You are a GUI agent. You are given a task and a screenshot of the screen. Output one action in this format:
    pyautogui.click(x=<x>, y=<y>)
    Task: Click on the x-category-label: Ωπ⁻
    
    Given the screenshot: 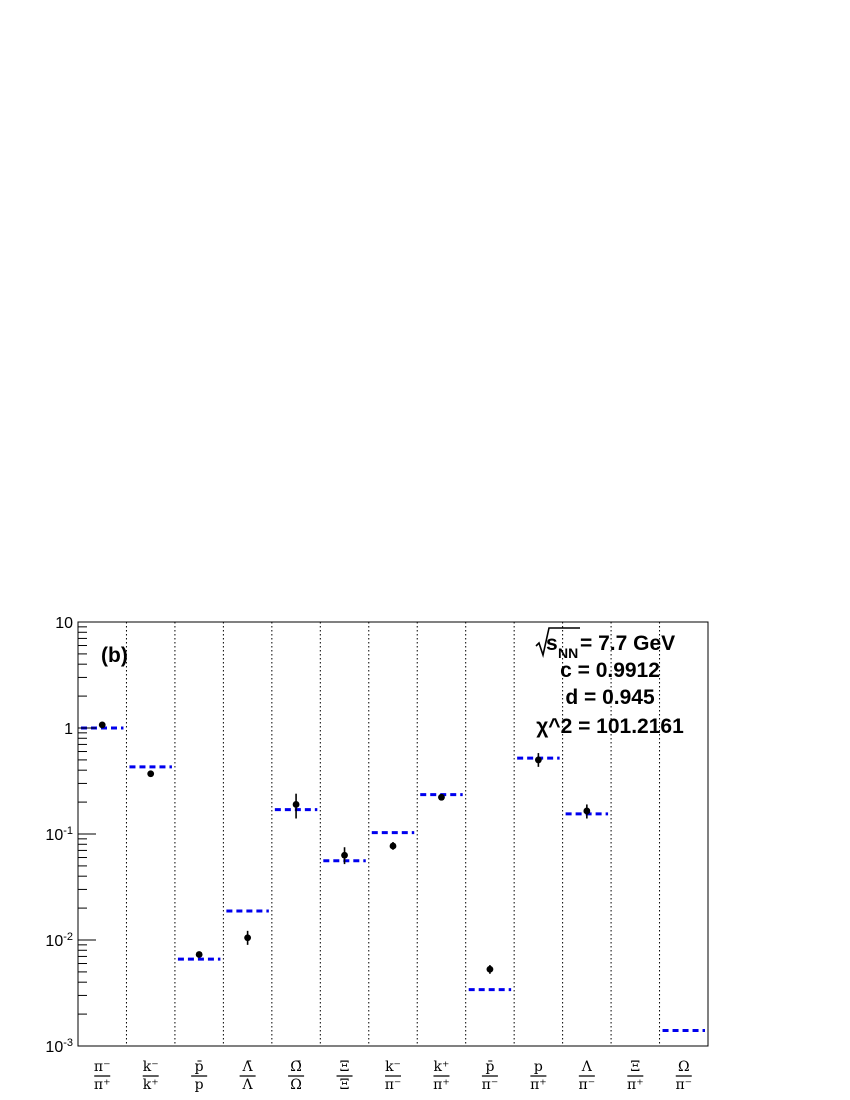 What is the action you would take?
    pyautogui.click(x=683, y=1076)
    